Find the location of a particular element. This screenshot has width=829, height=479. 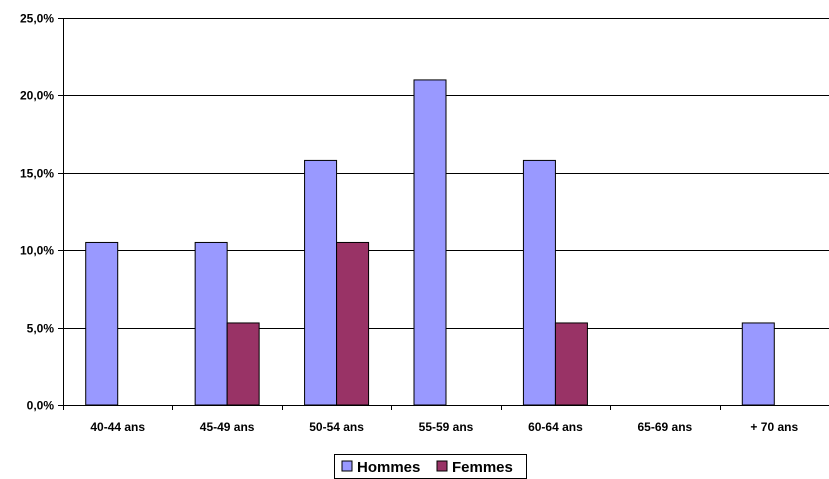

y-tick-label: 15,0% is located at coordinates (37, 174).